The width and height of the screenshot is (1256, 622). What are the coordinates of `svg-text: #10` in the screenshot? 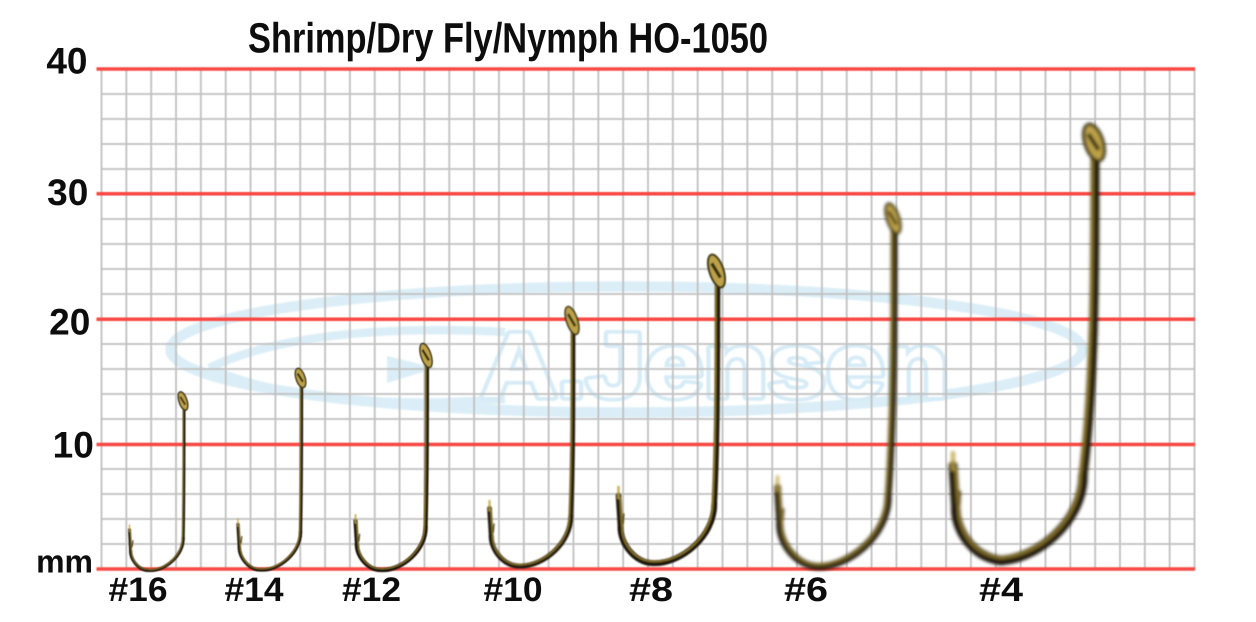 It's located at (513, 590).